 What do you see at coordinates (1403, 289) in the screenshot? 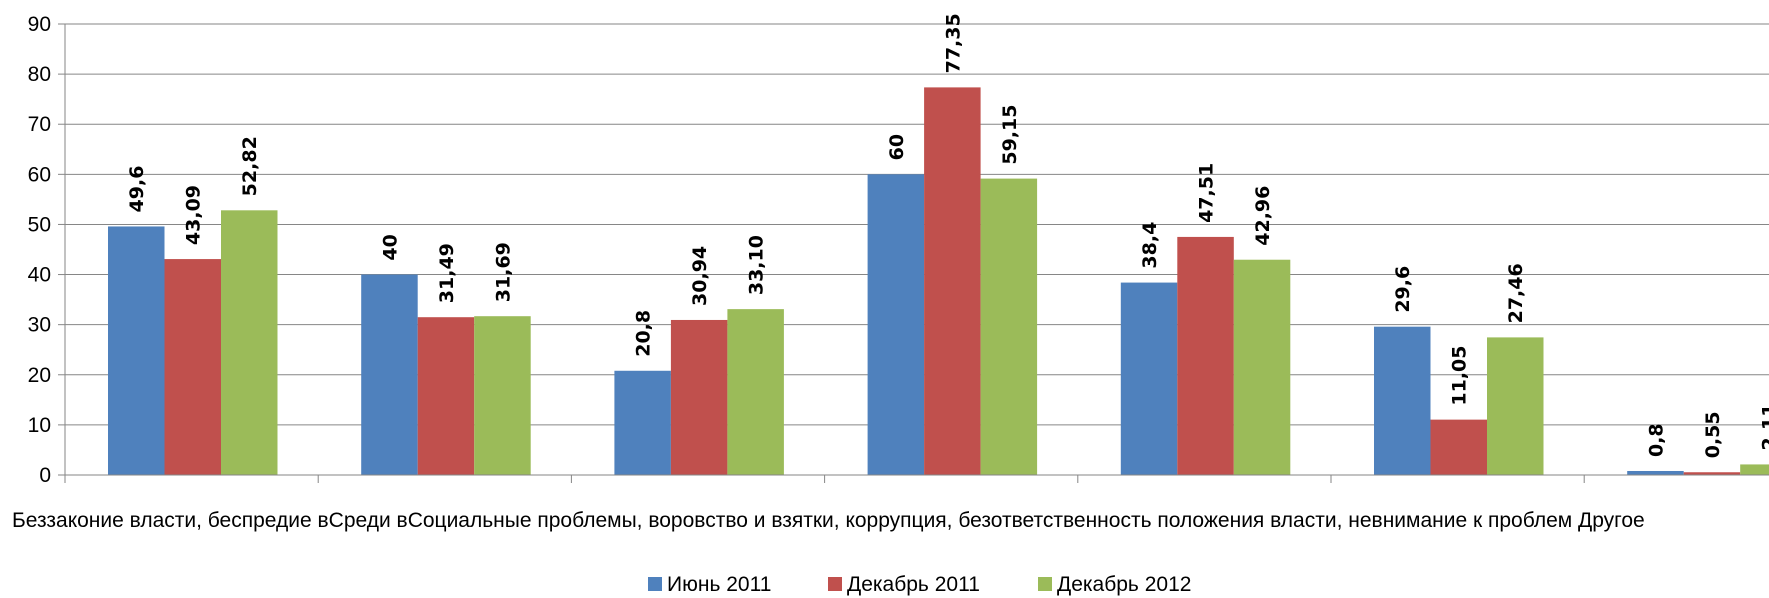
I see `data-label: 29,6` at bounding box center [1403, 289].